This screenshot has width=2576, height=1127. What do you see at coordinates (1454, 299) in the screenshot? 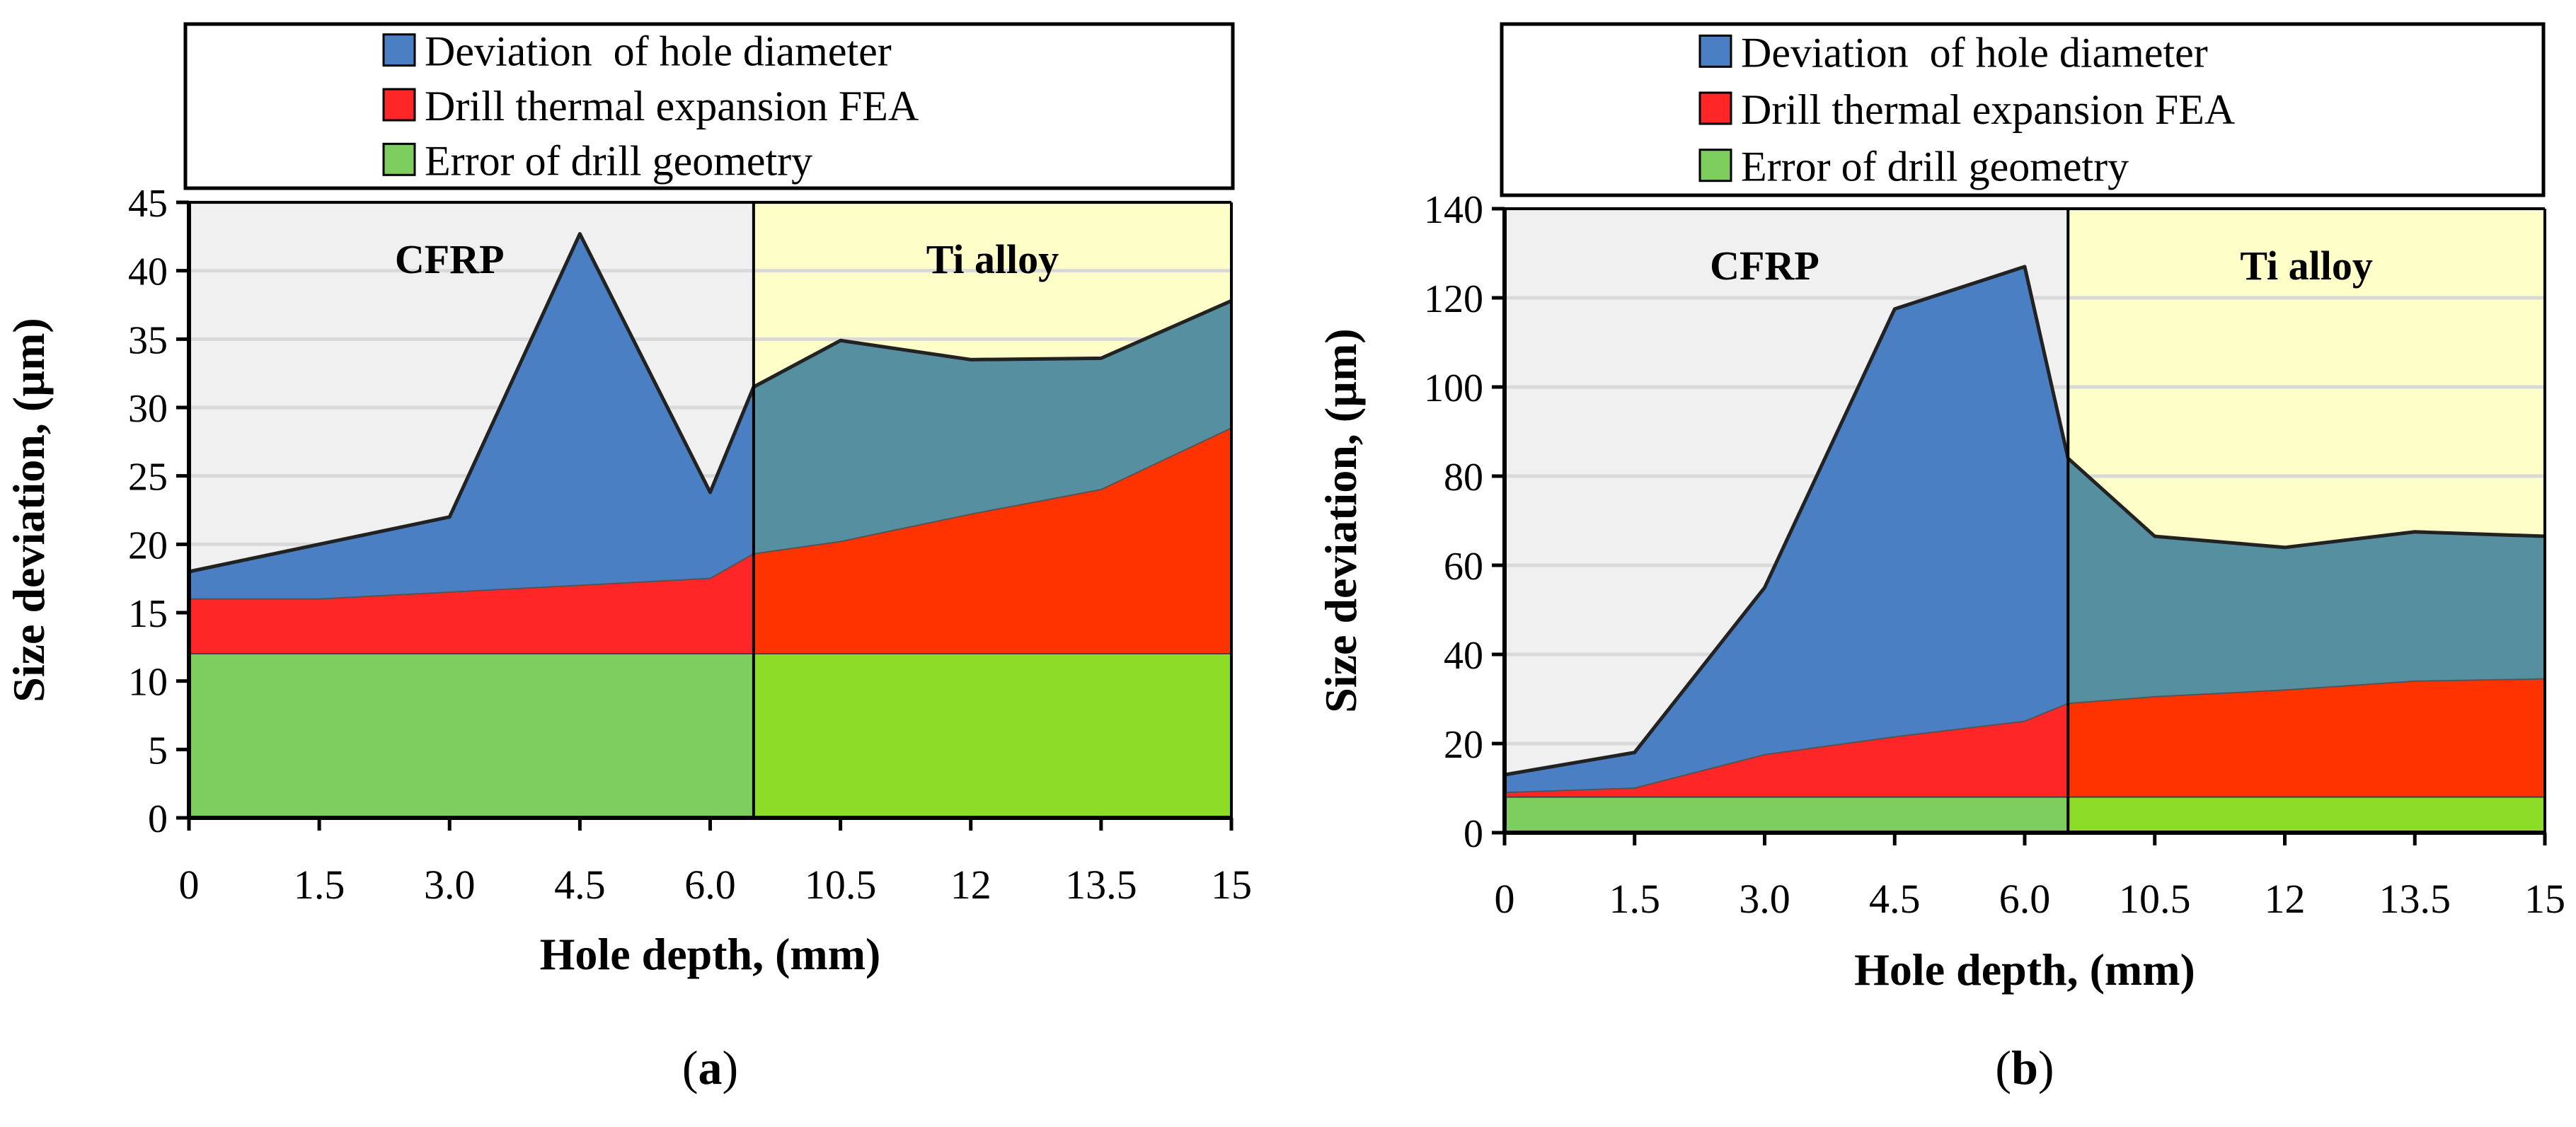
I see `y-tick-label: 120` at bounding box center [1454, 299].